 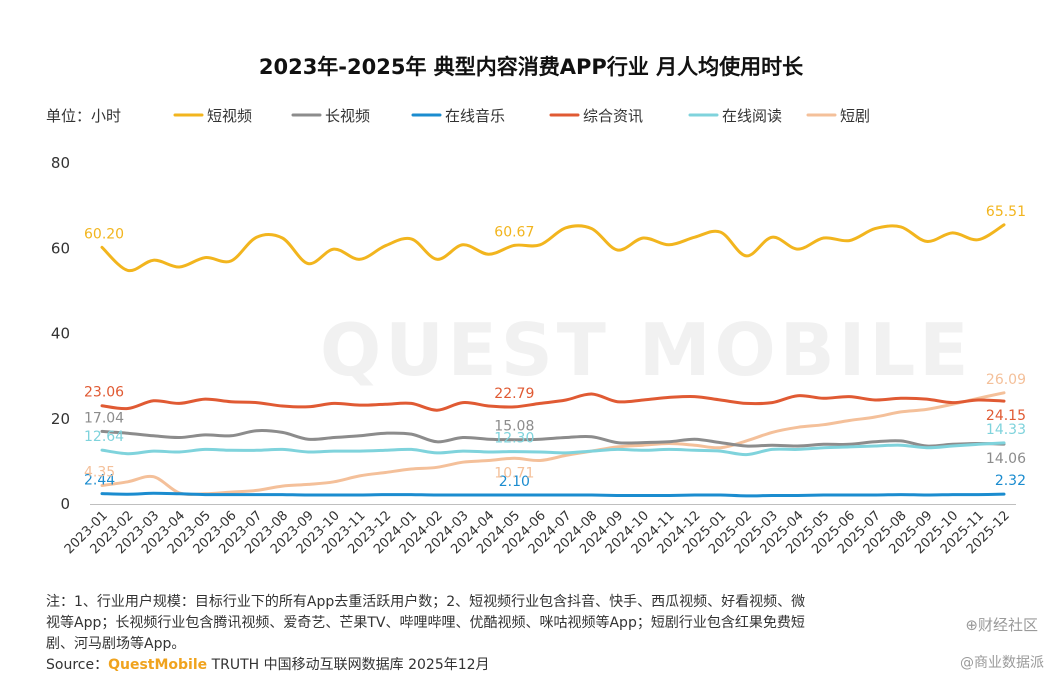 I want to click on note-line-3: 剧、河马剧场等App。, so click(x=116, y=644).